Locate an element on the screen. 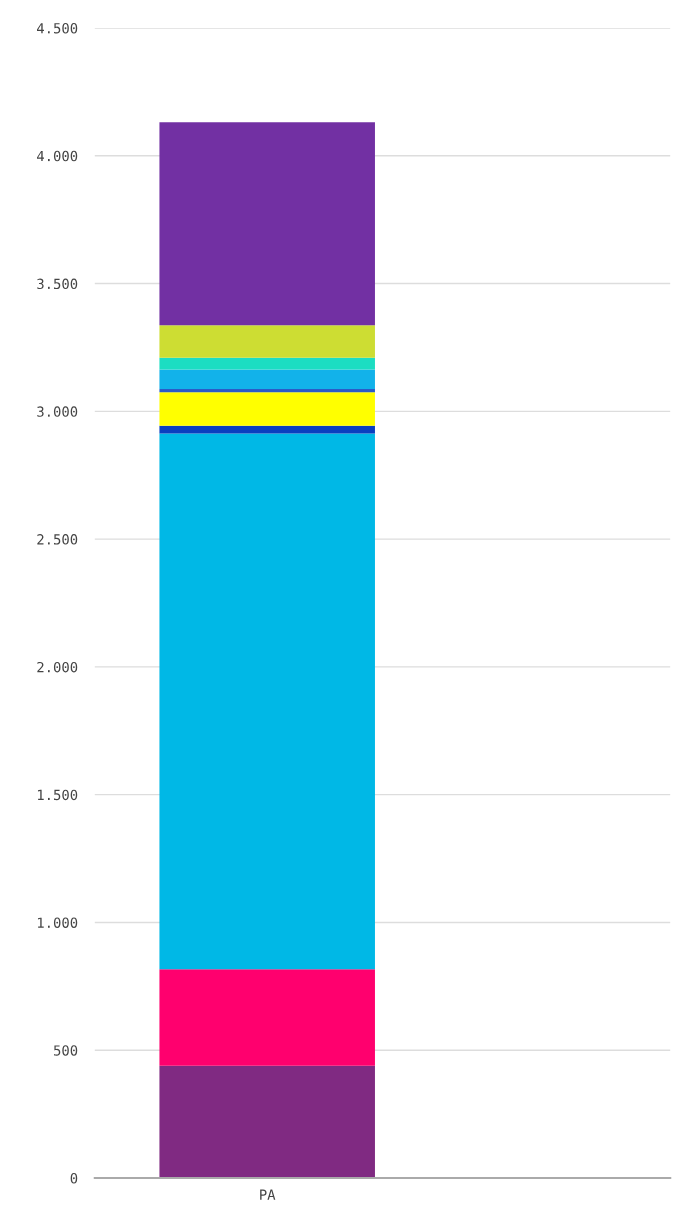 The width and height of the screenshot is (677, 1225). y-tick-label: 2.500 is located at coordinates (57, 539).